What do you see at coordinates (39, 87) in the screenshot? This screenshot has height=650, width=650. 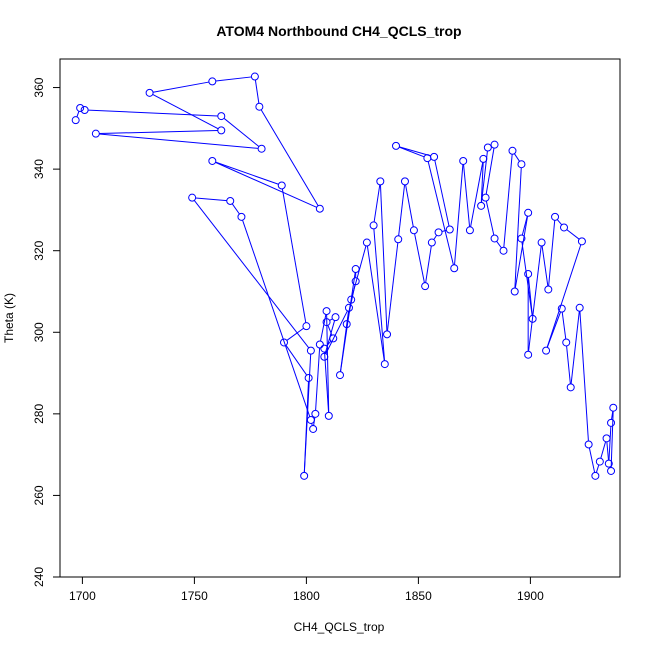 I see `y-tick-label: 360` at bounding box center [39, 87].